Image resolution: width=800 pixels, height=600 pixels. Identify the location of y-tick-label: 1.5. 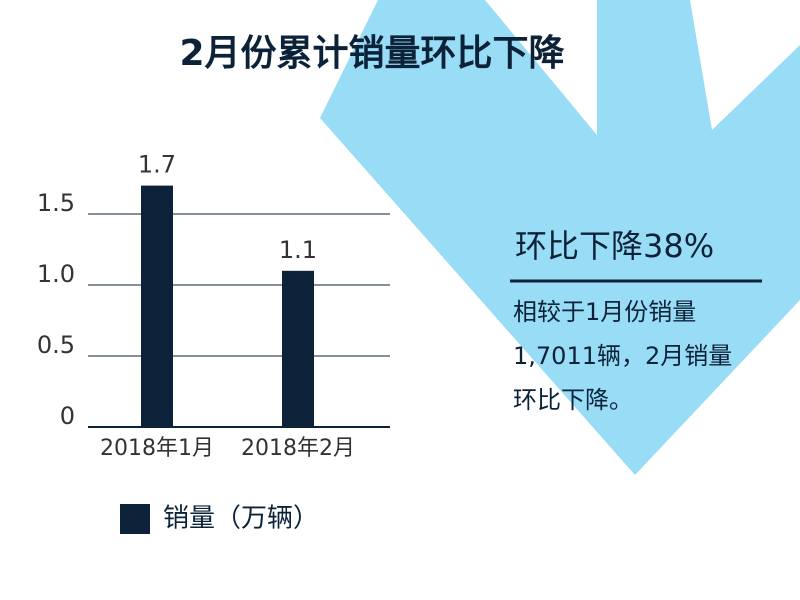
(56, 203).